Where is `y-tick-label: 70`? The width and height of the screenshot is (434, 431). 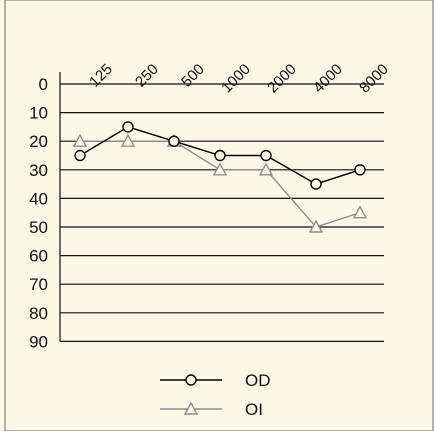 y-tick-label: 70 is located at coordinates (38, 284).